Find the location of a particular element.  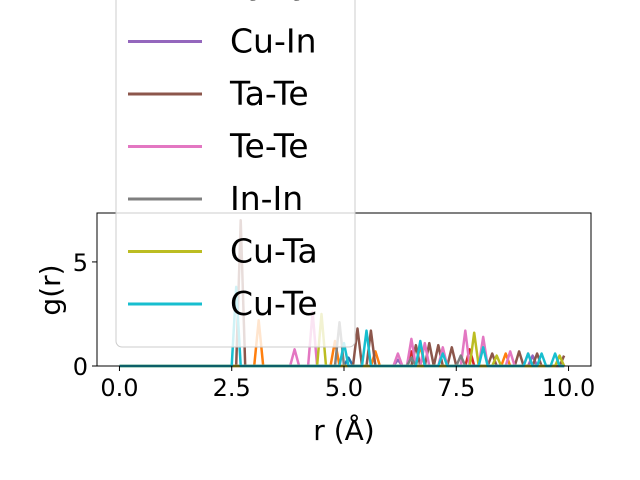

x-tick-label: 0.0 is located at coordinates (119, 388).